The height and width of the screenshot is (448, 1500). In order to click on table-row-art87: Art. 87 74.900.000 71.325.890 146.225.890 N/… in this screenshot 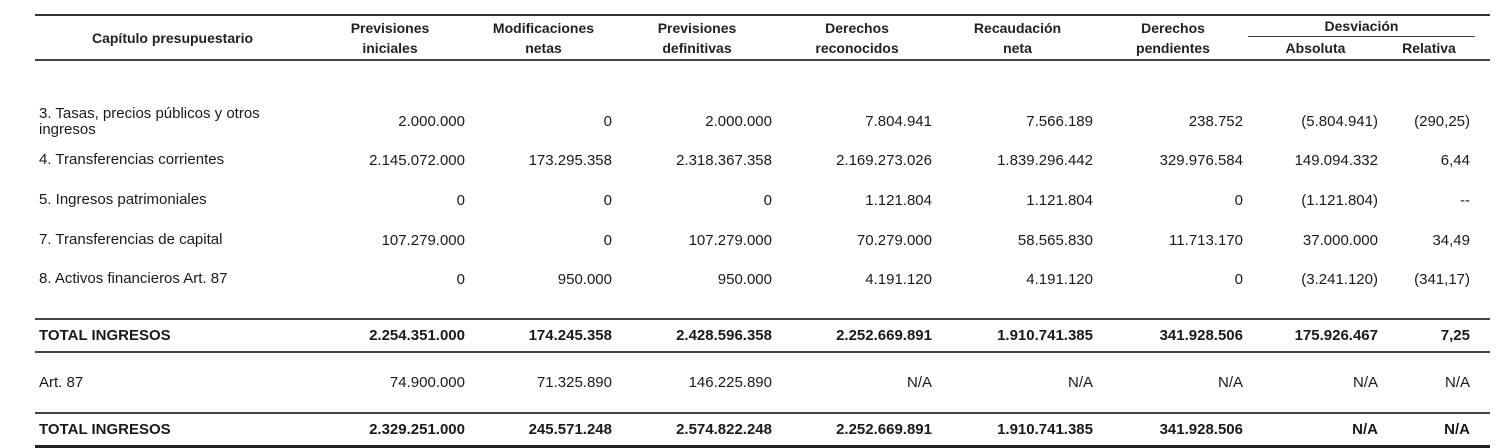, I will do `click(762, 382)`.